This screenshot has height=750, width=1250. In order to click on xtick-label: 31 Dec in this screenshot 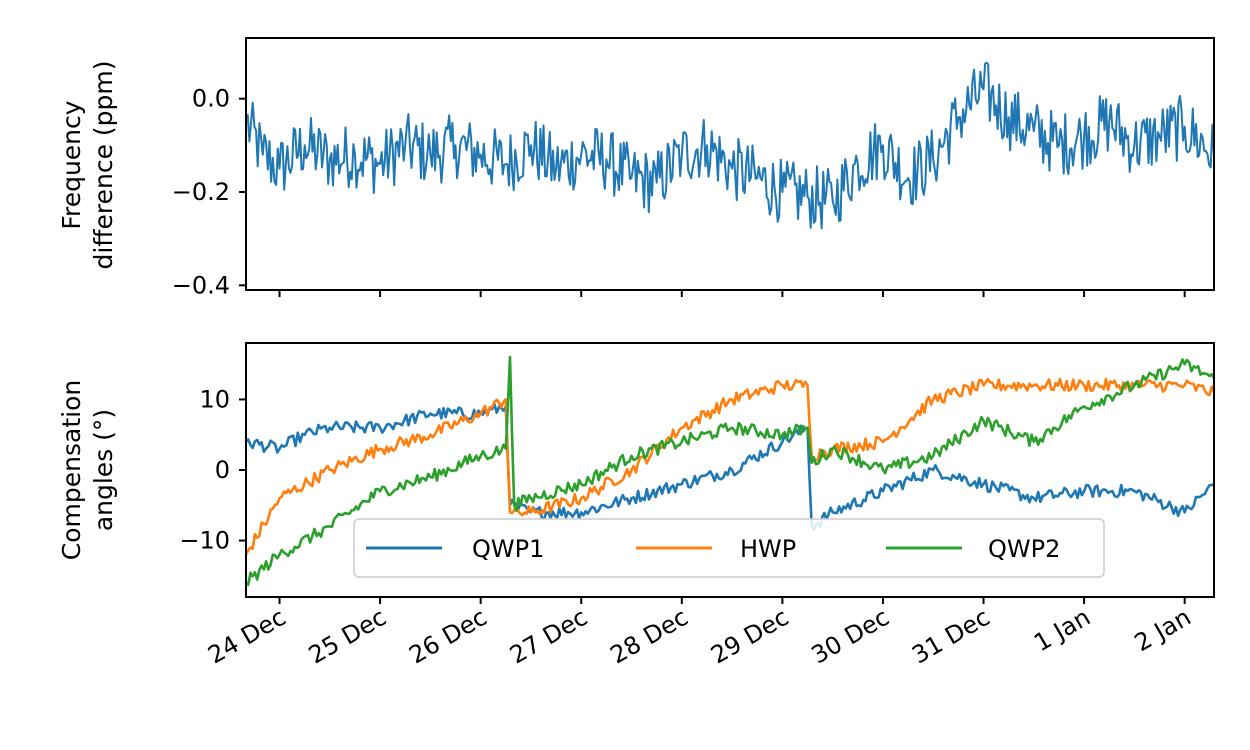, I will do `click(950, 636)`.